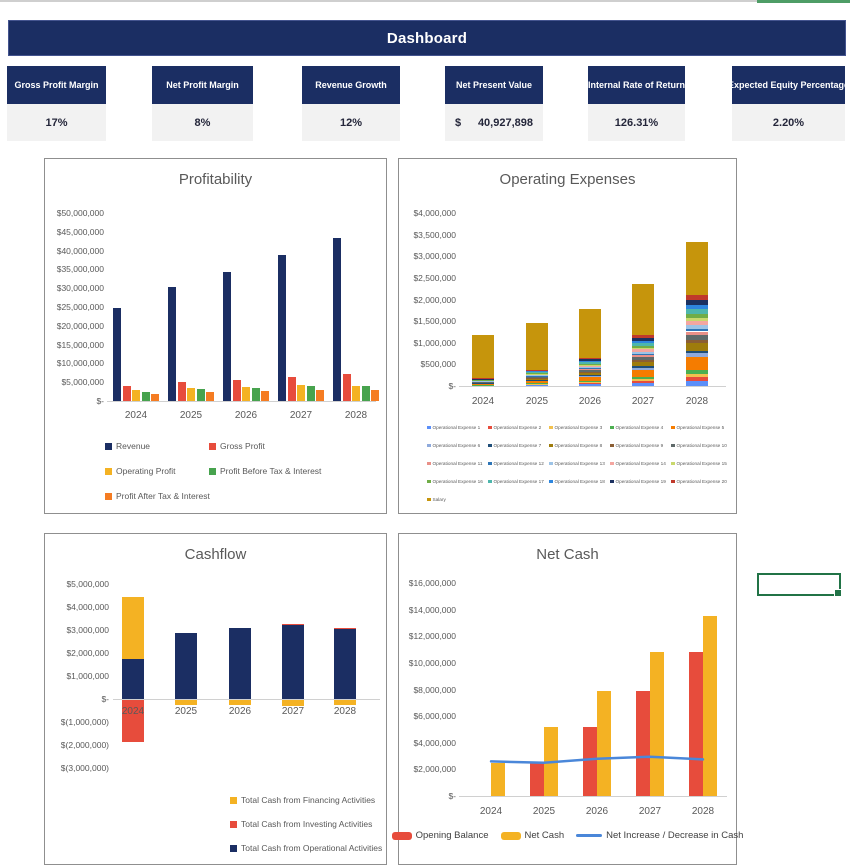 This screenshot has width=850, height=865. I want to click on bar-profit-after-tax-interest, so click(320, 395).